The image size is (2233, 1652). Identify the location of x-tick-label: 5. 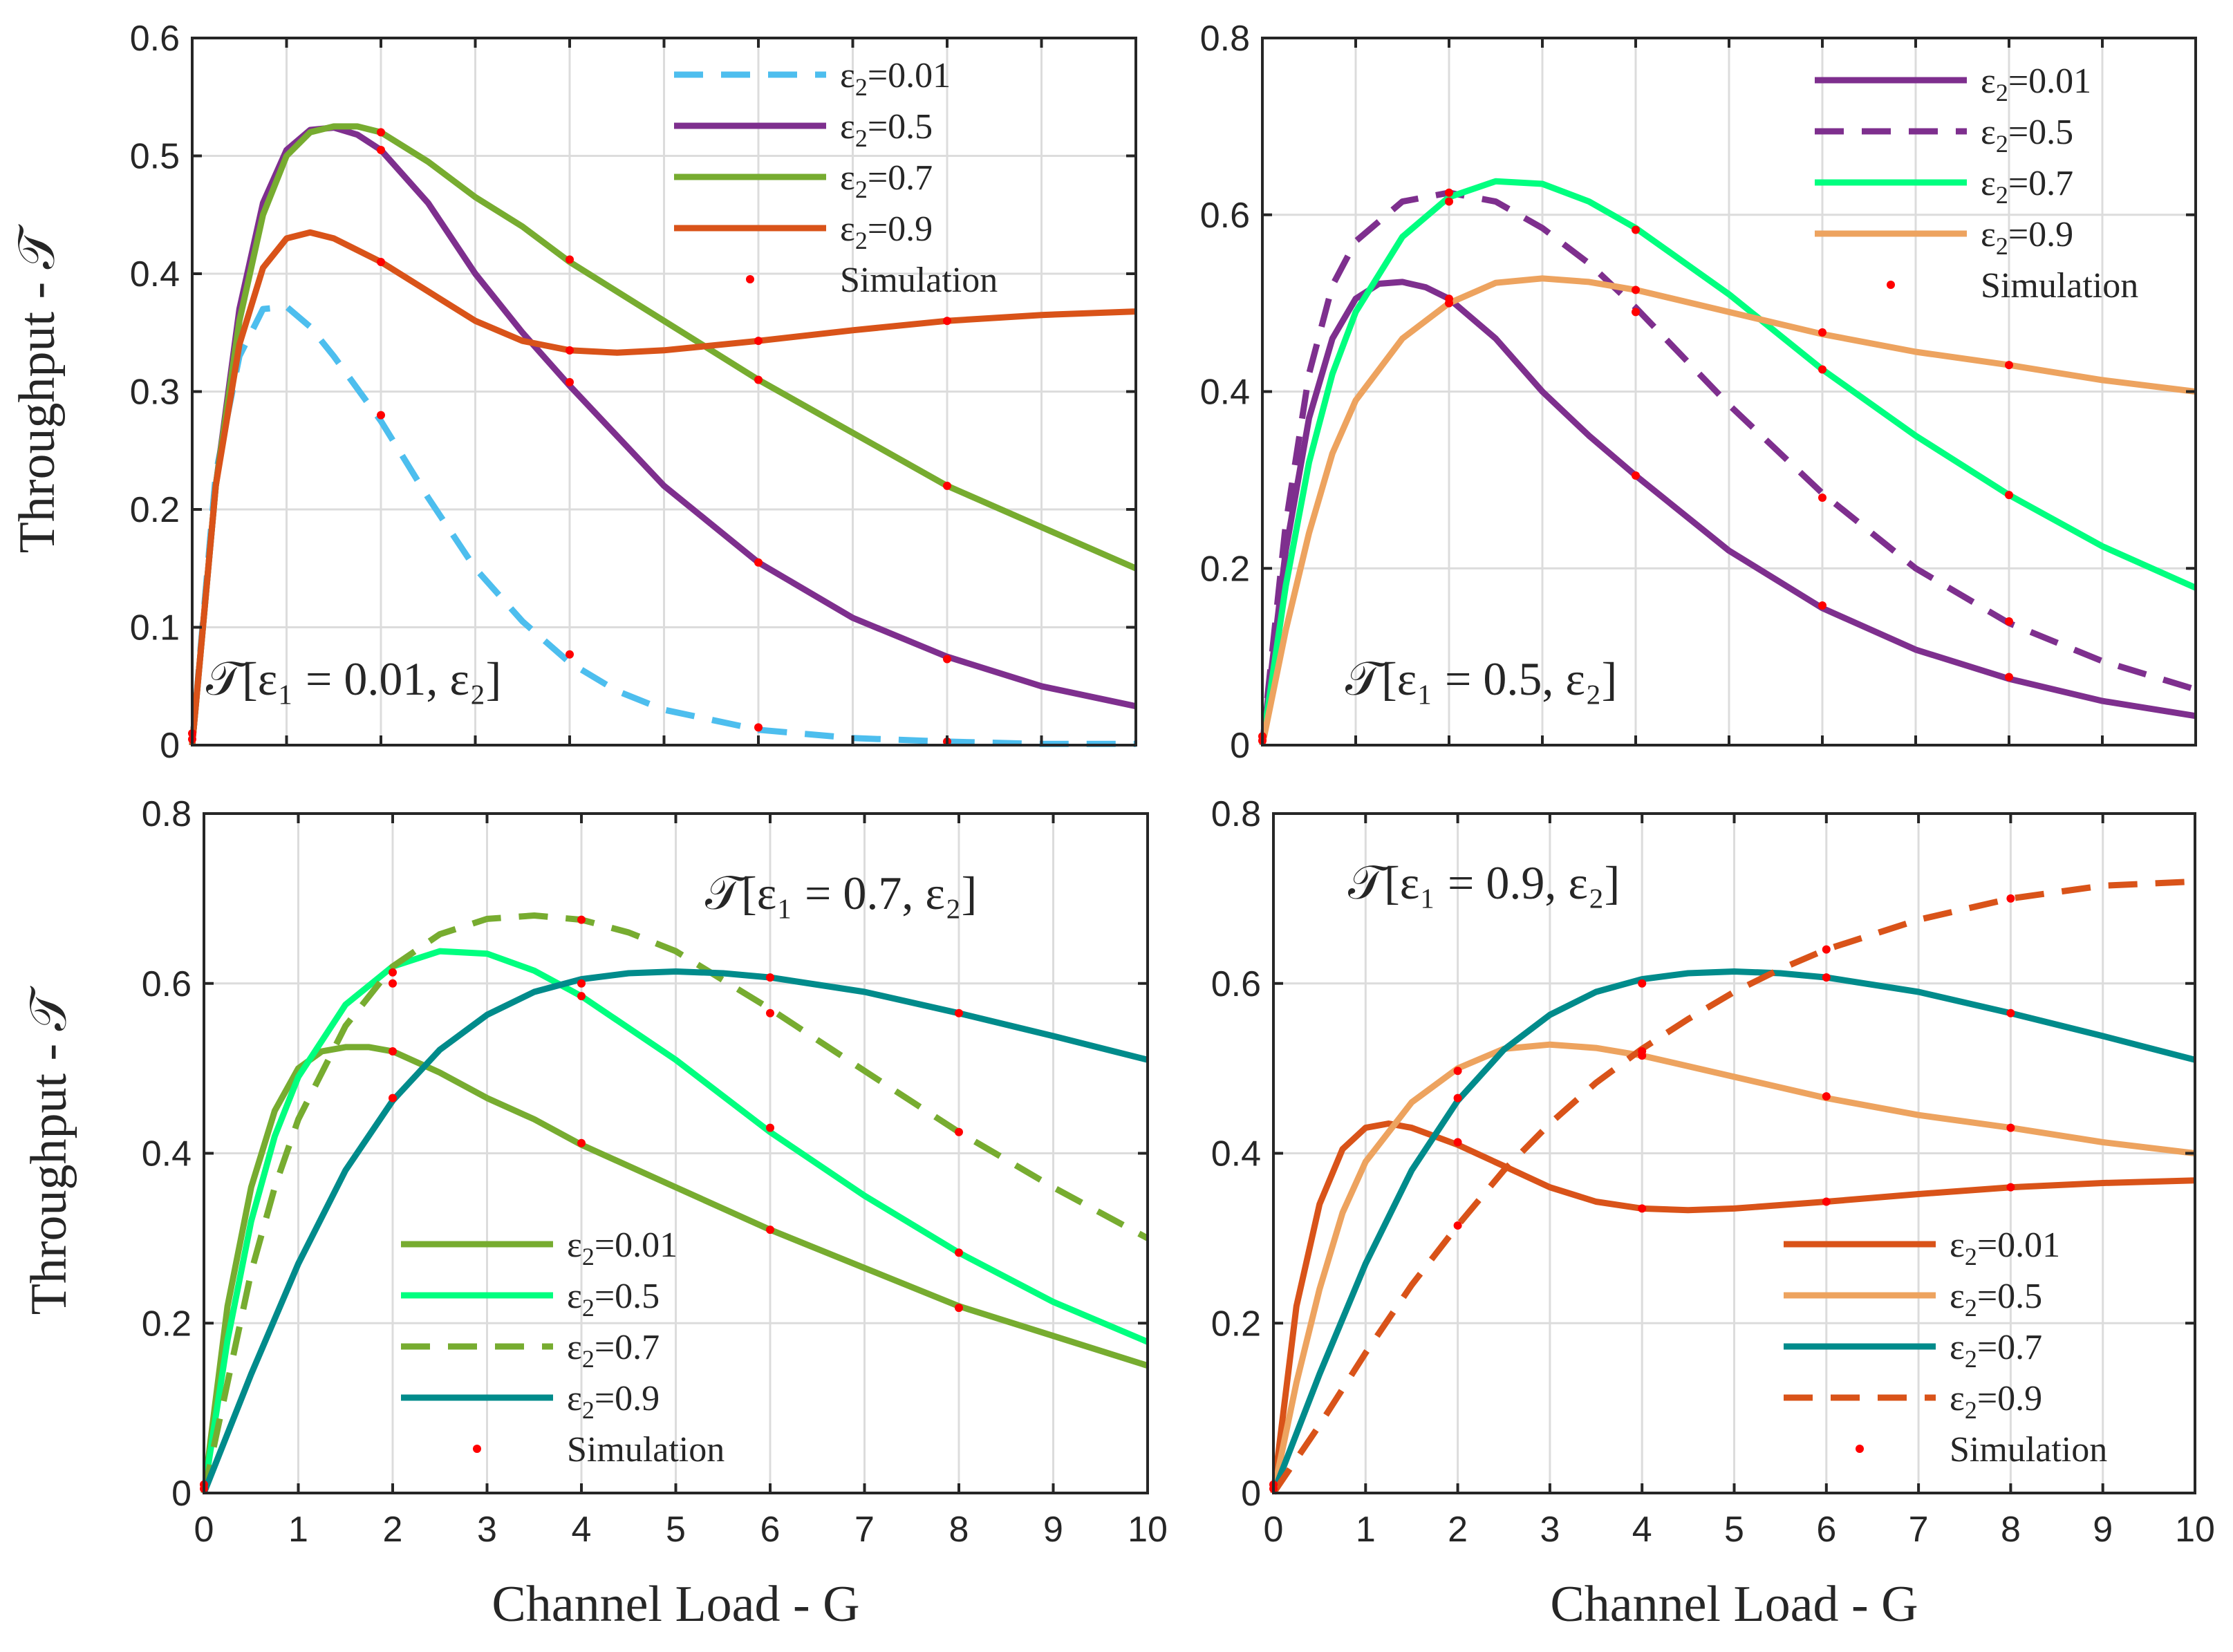
(676, 1530).